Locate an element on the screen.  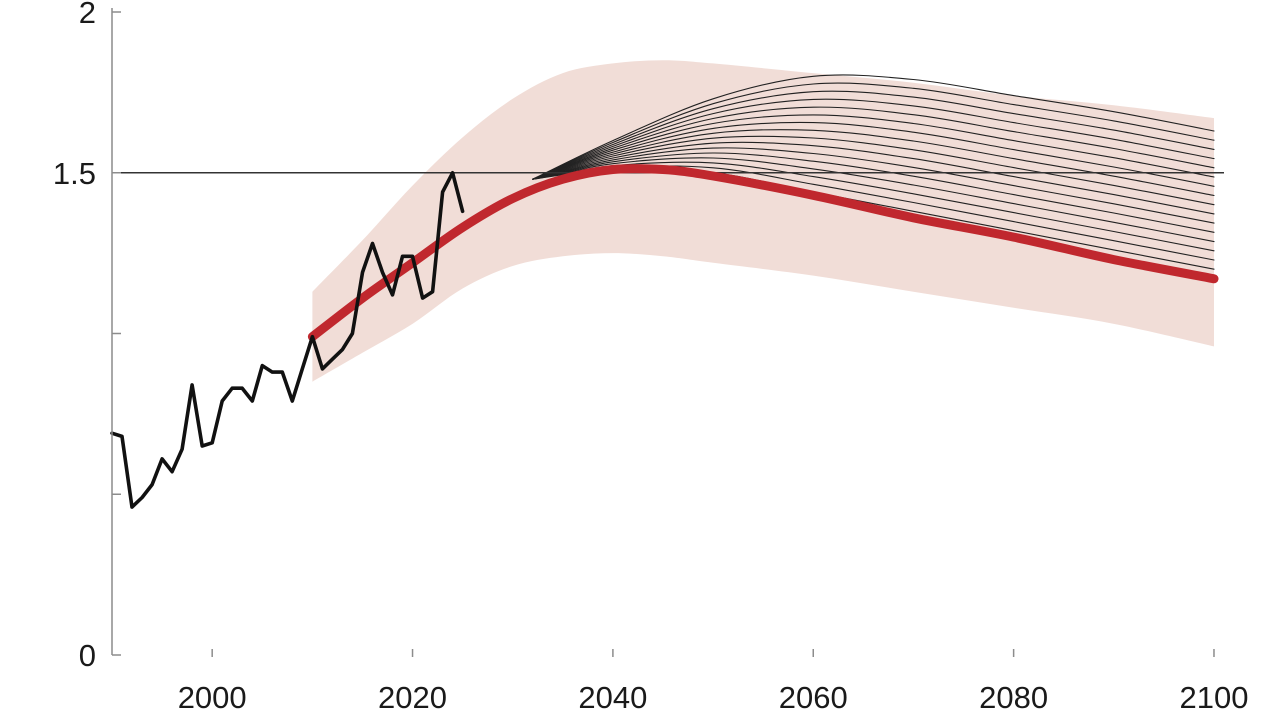
y-tick-label: 1.5 is located at coordinates (74, 173).